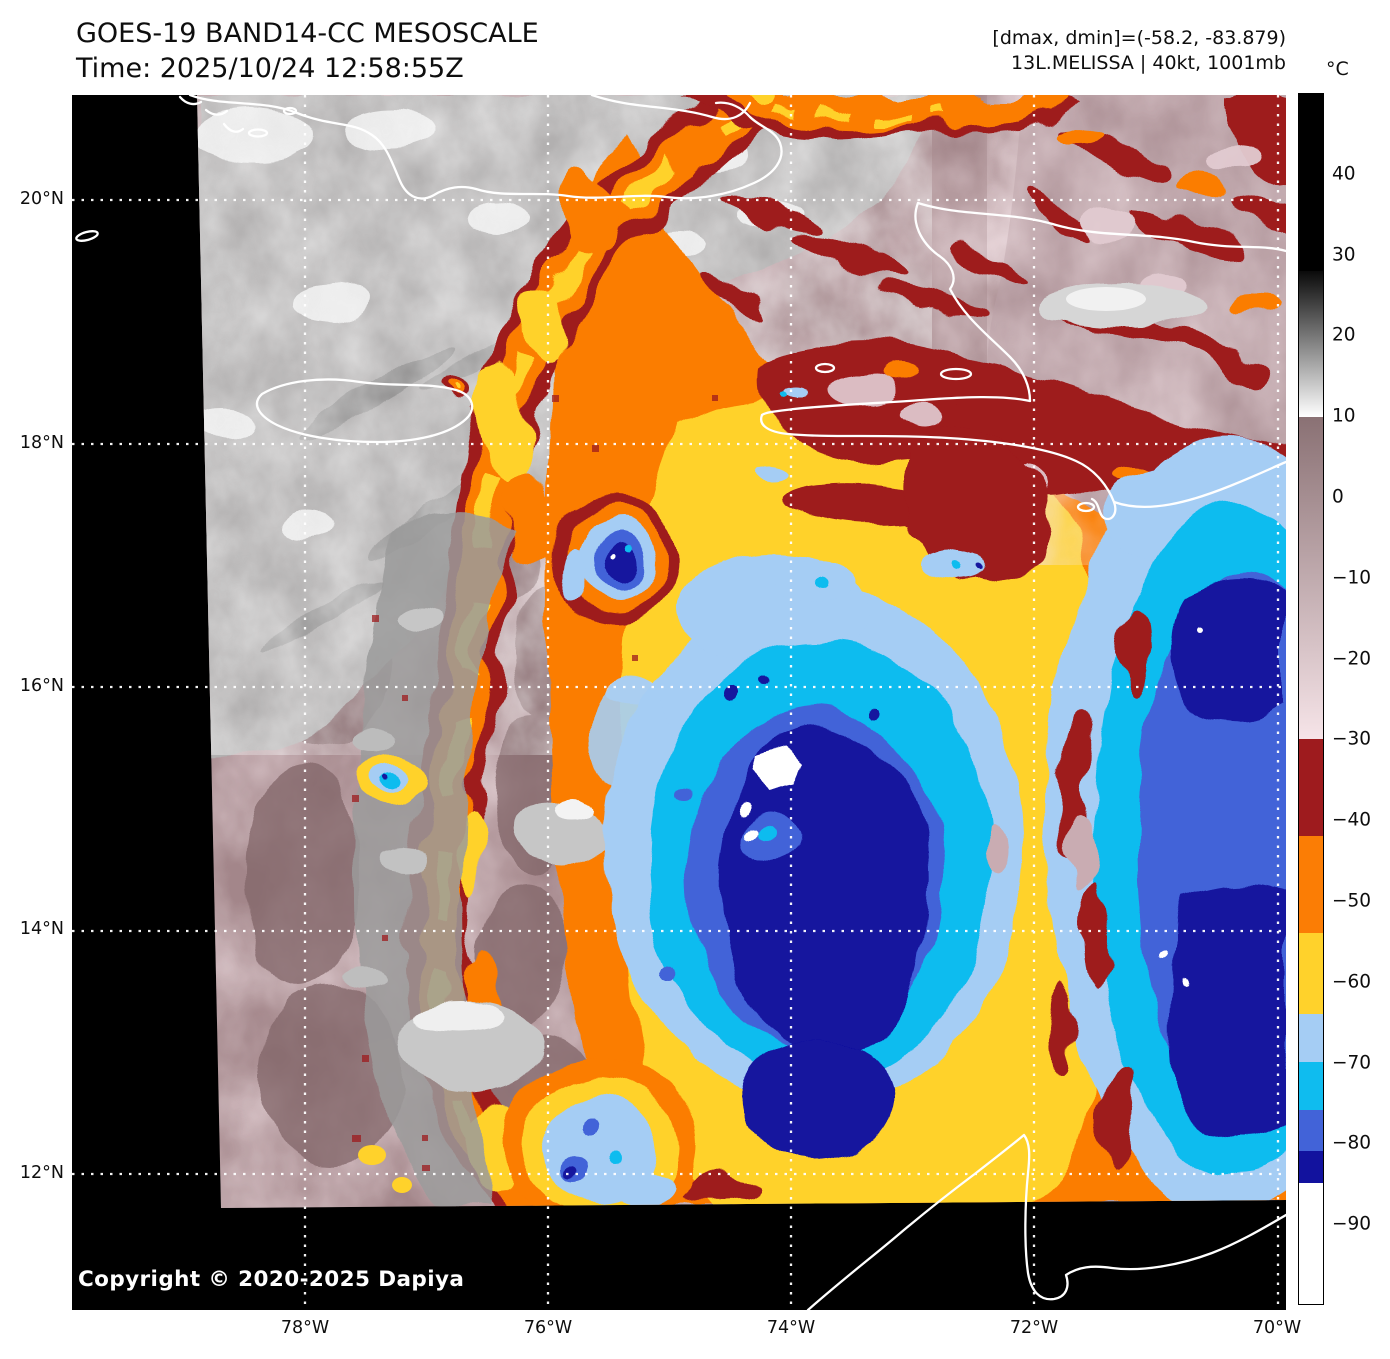 This screenshot has height=1359, width=1390. Describe the element at coordinates (1344, 335) in the screenshot. I see `colorbar-tick-label: 20` at that location.